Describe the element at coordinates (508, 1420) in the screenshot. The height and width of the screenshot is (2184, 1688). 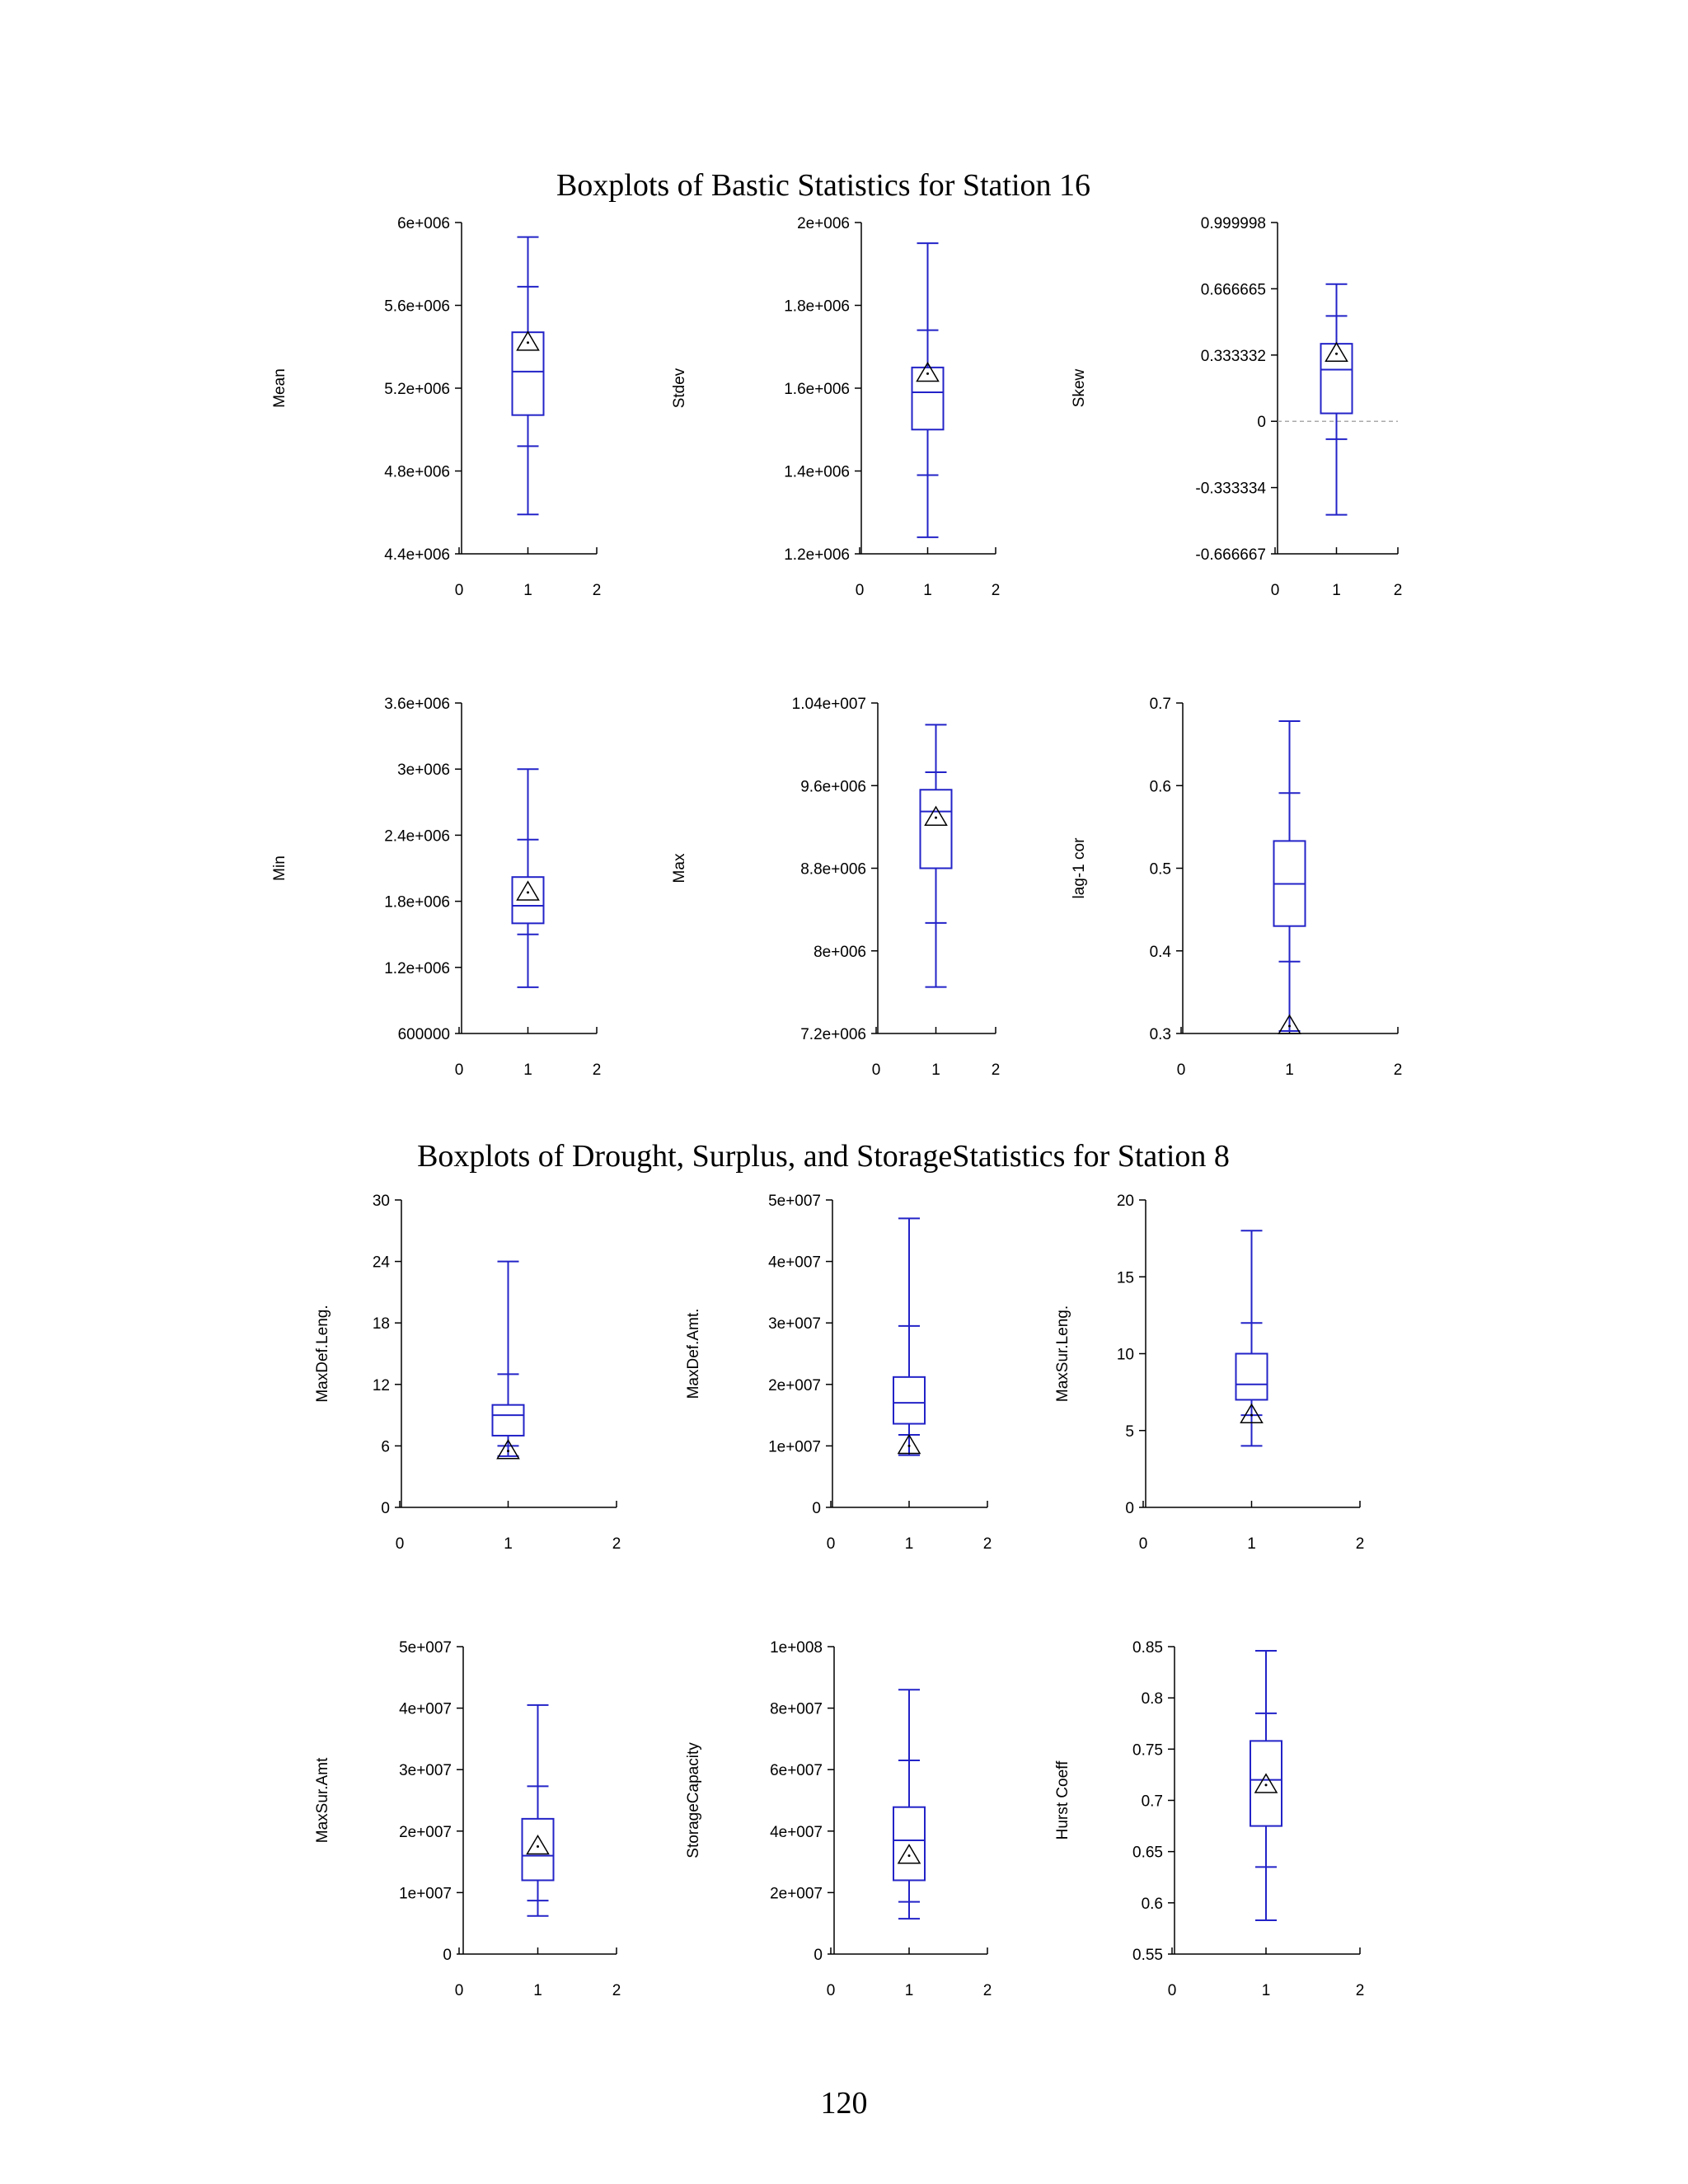
I see `panel-7-box-iqr` at that location.